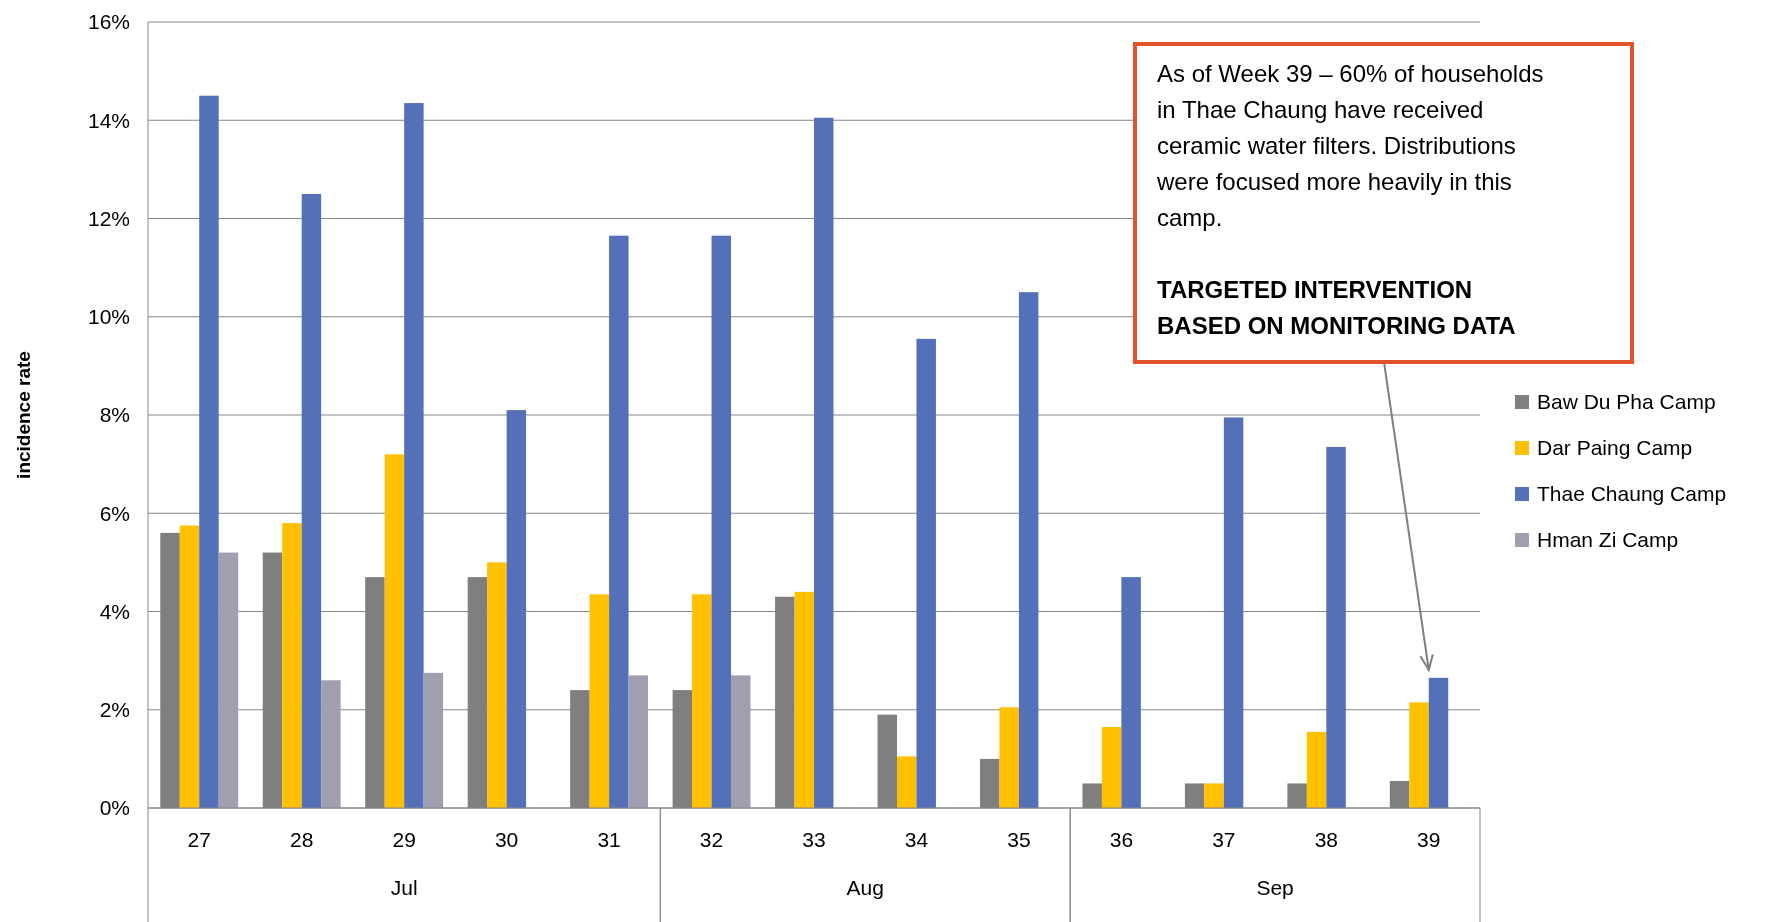 The height and width of the screenshot is (922, 1791). I want to click on y-tick-label: 4%, so click(114, 611).